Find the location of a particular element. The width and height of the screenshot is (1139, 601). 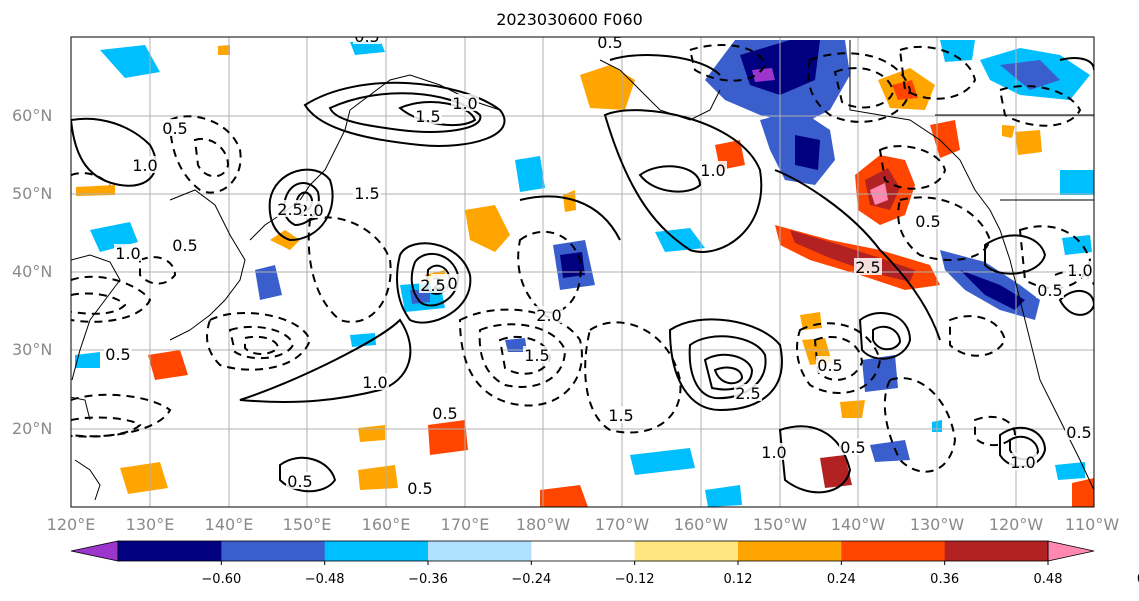

colorbar is located at coordinates (582, 552).